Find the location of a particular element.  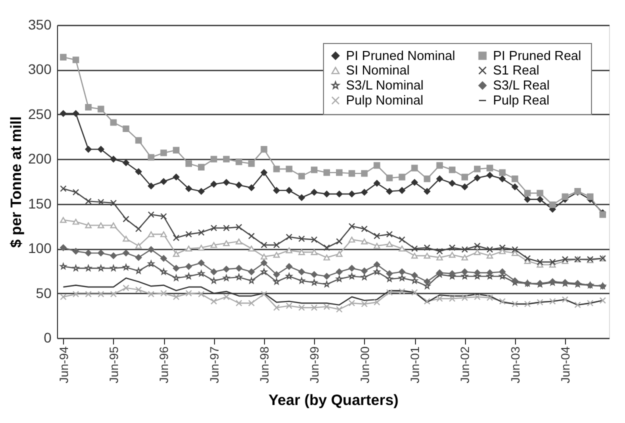

x-tick-label: Jun-00 is located at coordinates (365, 365).